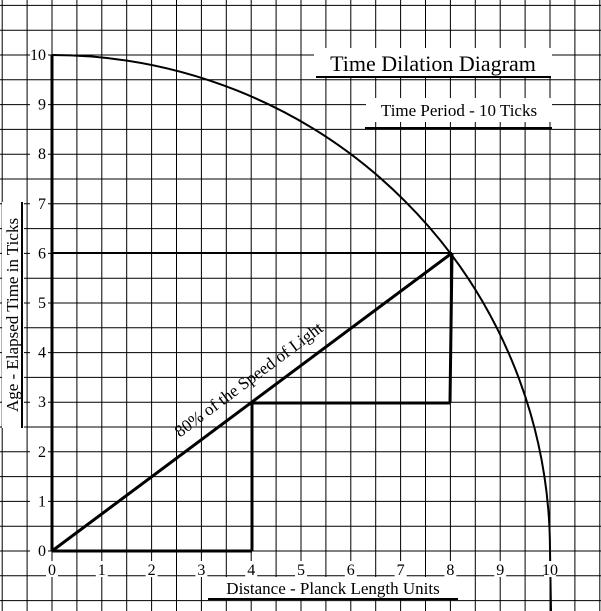 The width and height of the screenshot is (601, 611). What do you see at coordinates (42, 353) in the screenshot?
I see `y-tick-label: 4` at bounding box center [42, 353].